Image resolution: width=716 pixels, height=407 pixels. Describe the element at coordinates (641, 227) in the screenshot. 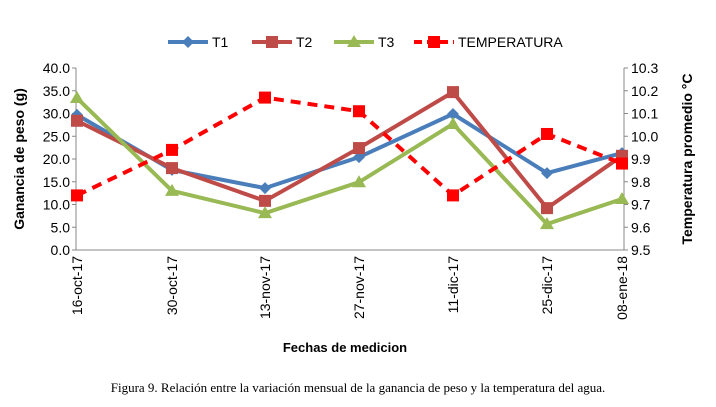

I see `y2-tick-label: 9.6` at that location.